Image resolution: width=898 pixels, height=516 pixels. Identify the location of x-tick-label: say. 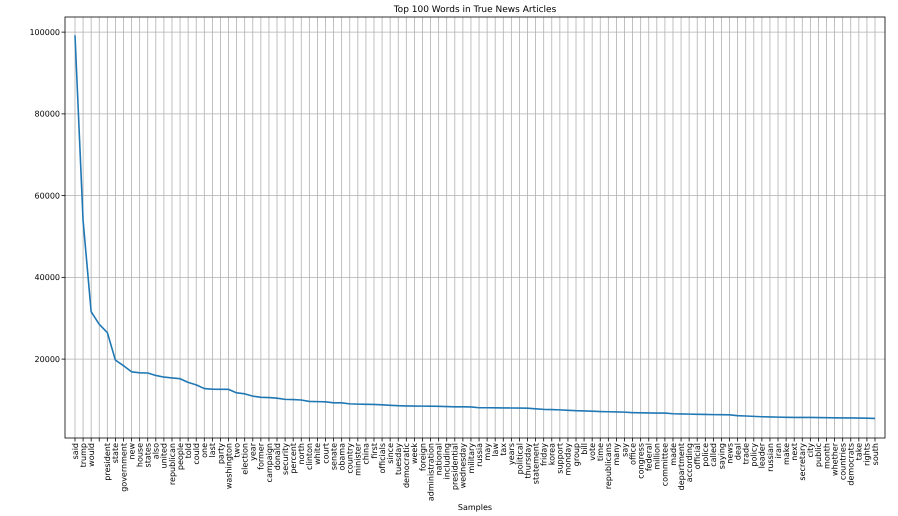
(625, 449).